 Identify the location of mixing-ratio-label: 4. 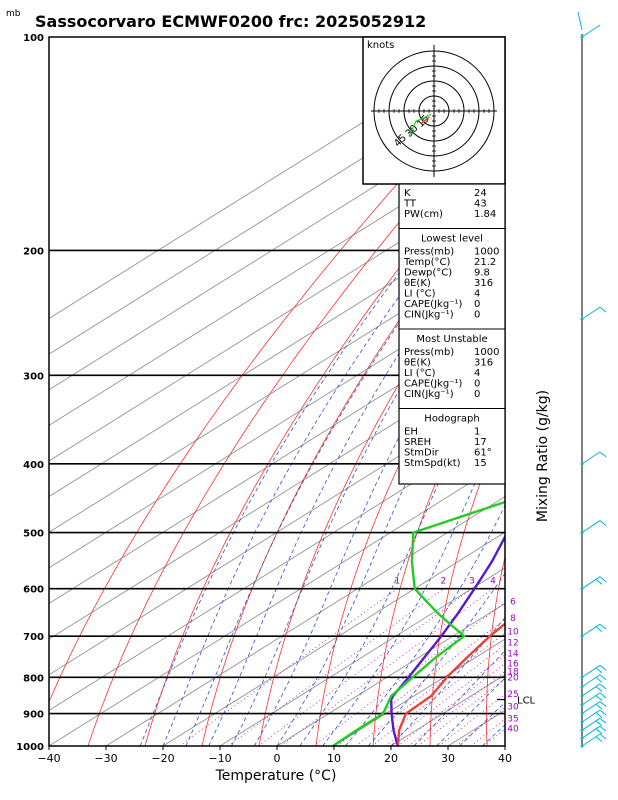
(493, 582).